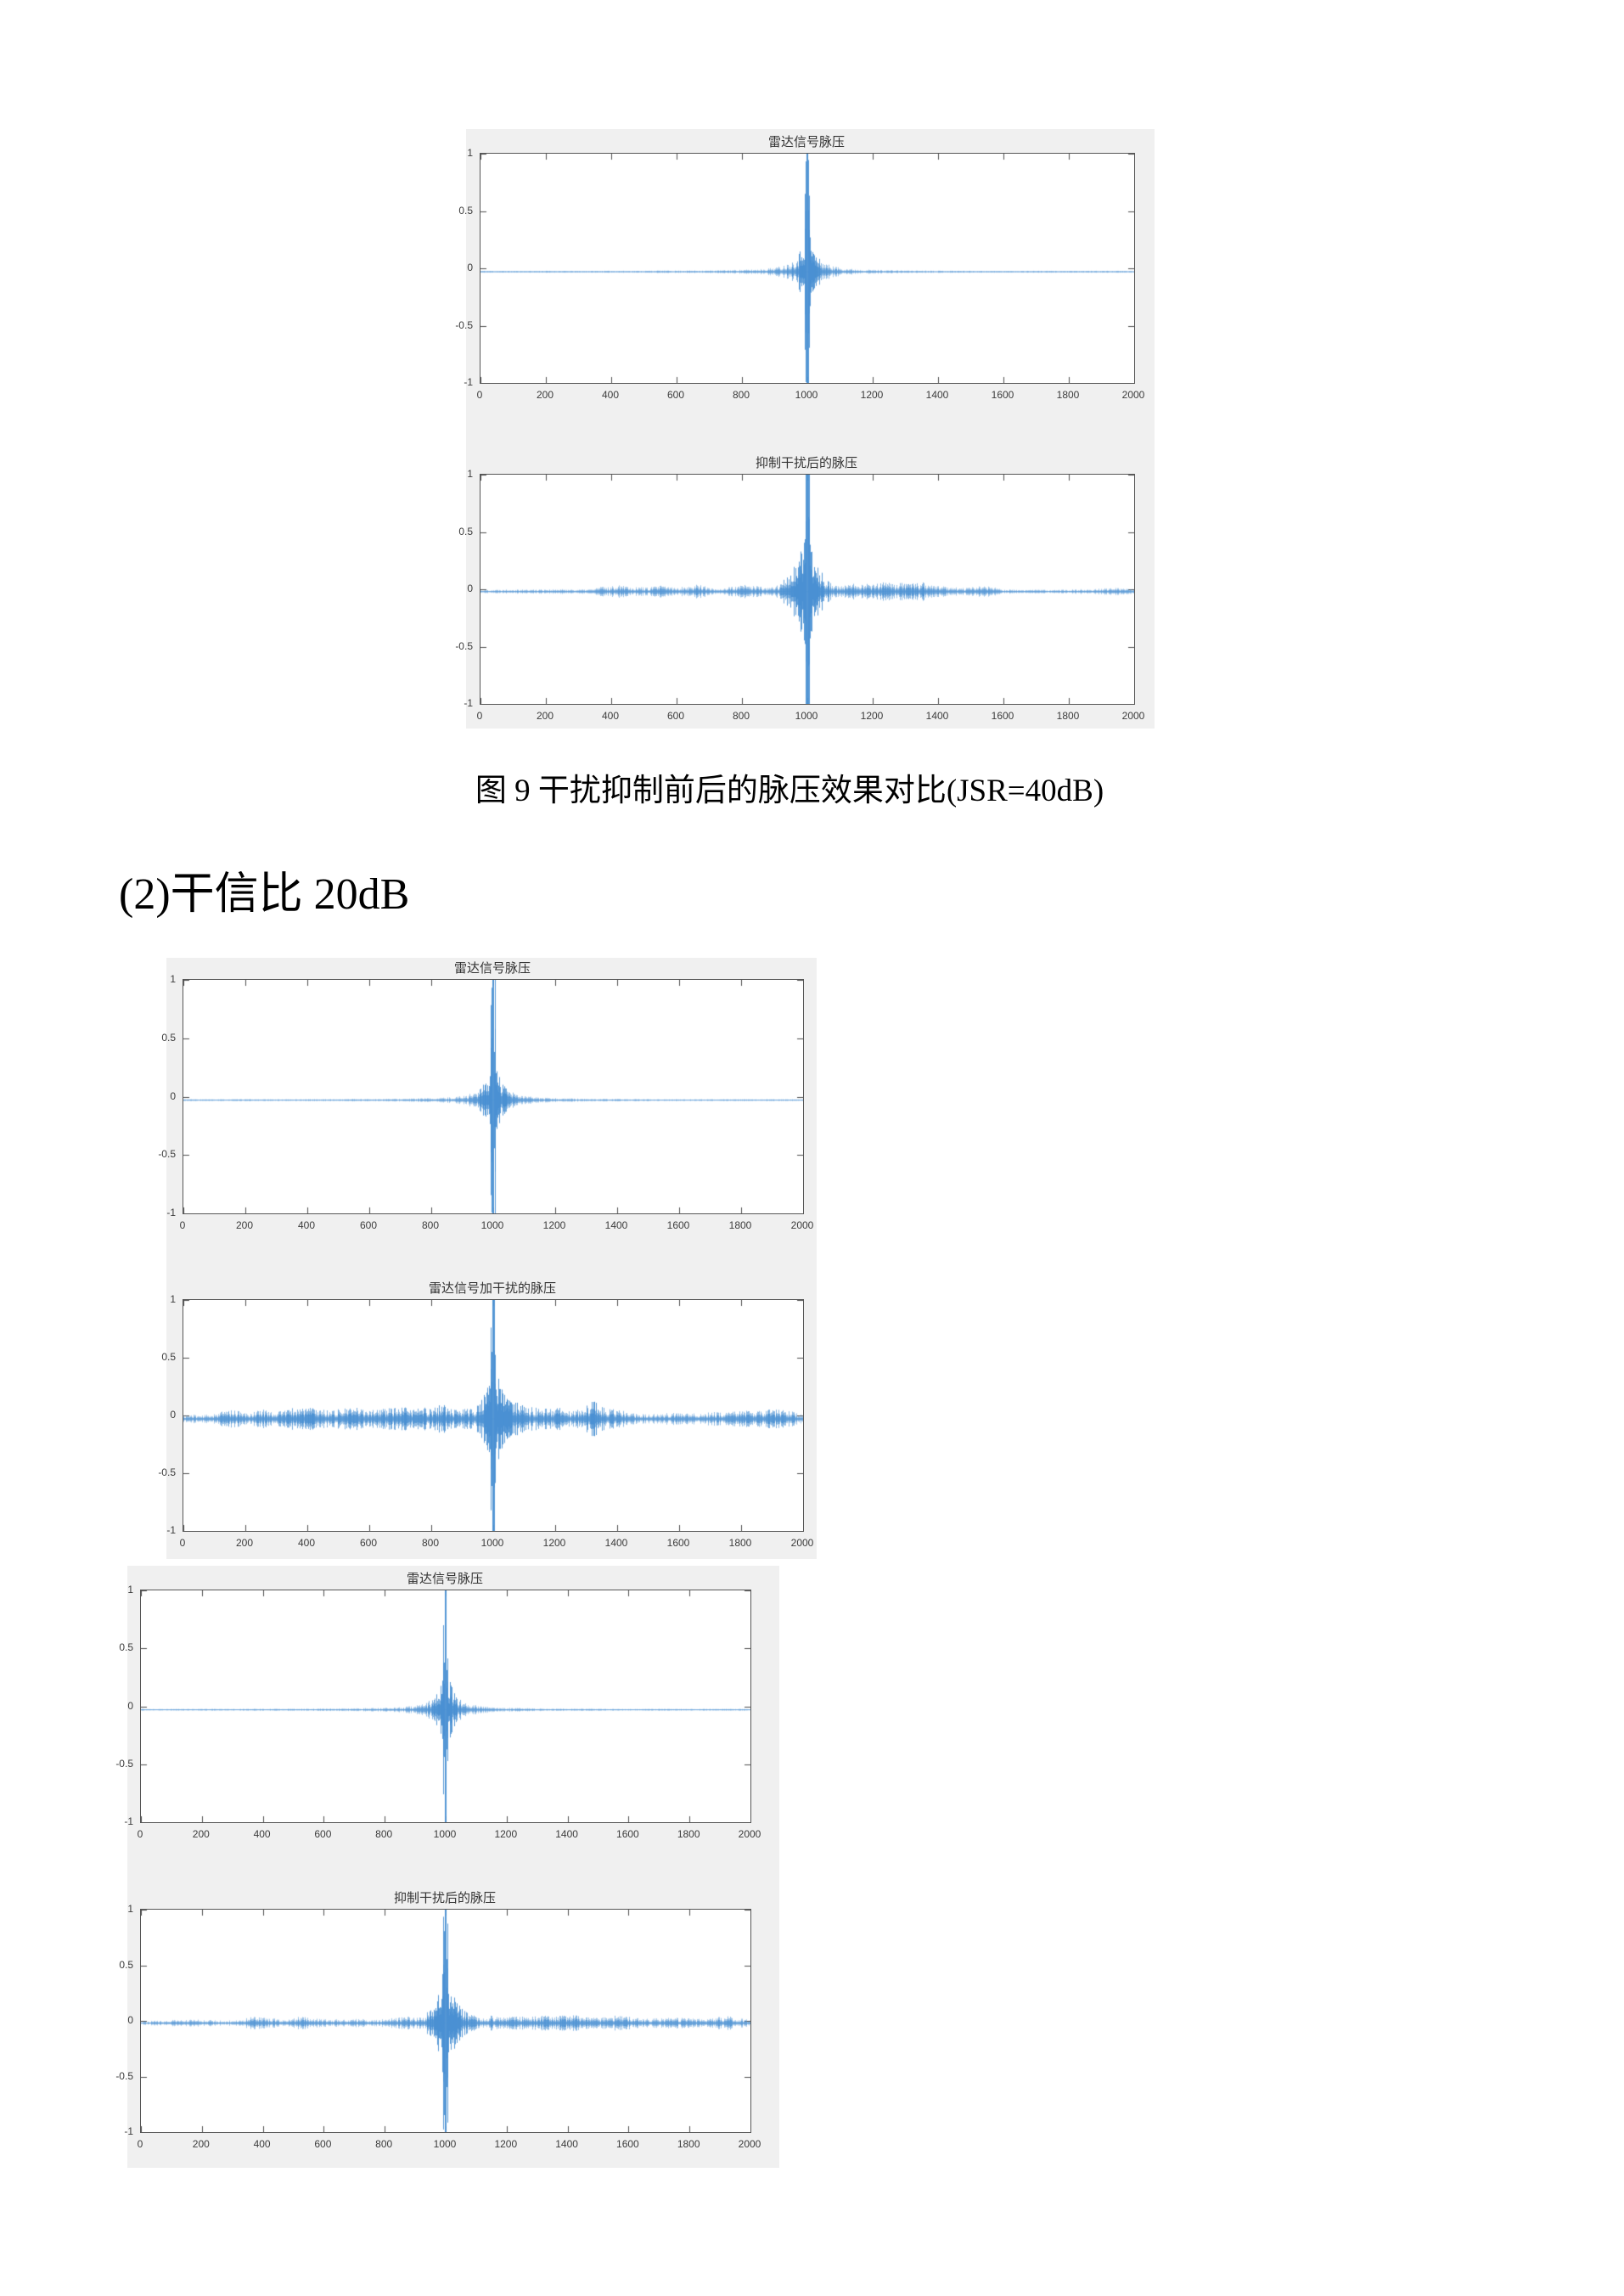 This screenshot has width=1624, height=2296. I want to click on figure9-caption: 图 9 干扰抑制前后的脉压效果对比(JSR=40dB), so click(789, 791).